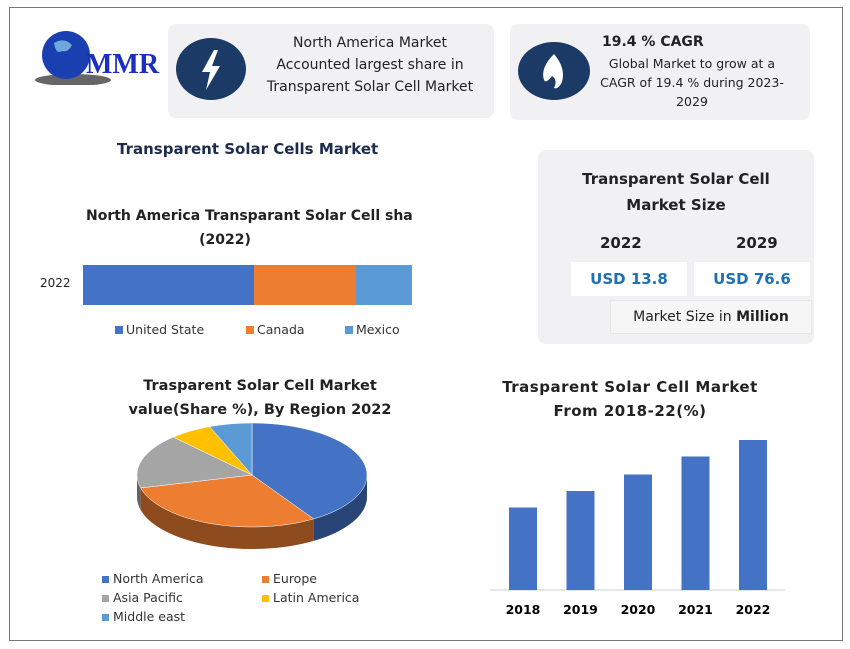  What do you see at coordinates (281, 329) in the screenshot?
I see `legend-canada: Canada` at bounding box center [281, 329].